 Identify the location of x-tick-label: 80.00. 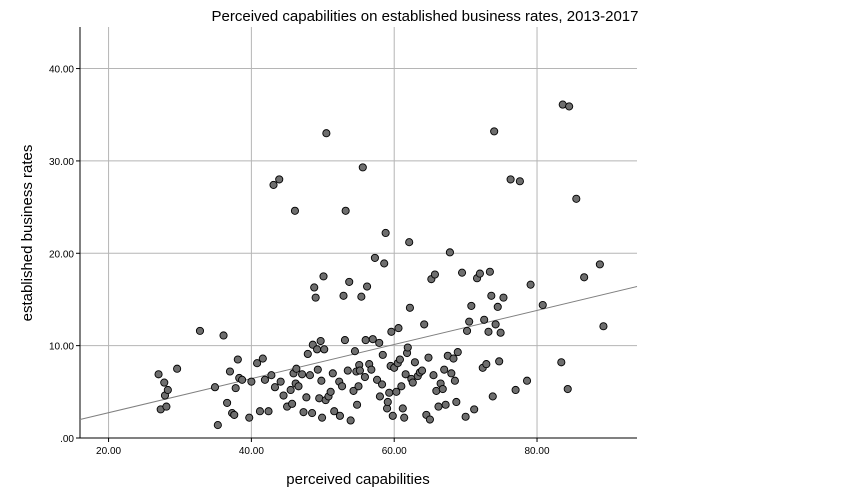
(537, 451).